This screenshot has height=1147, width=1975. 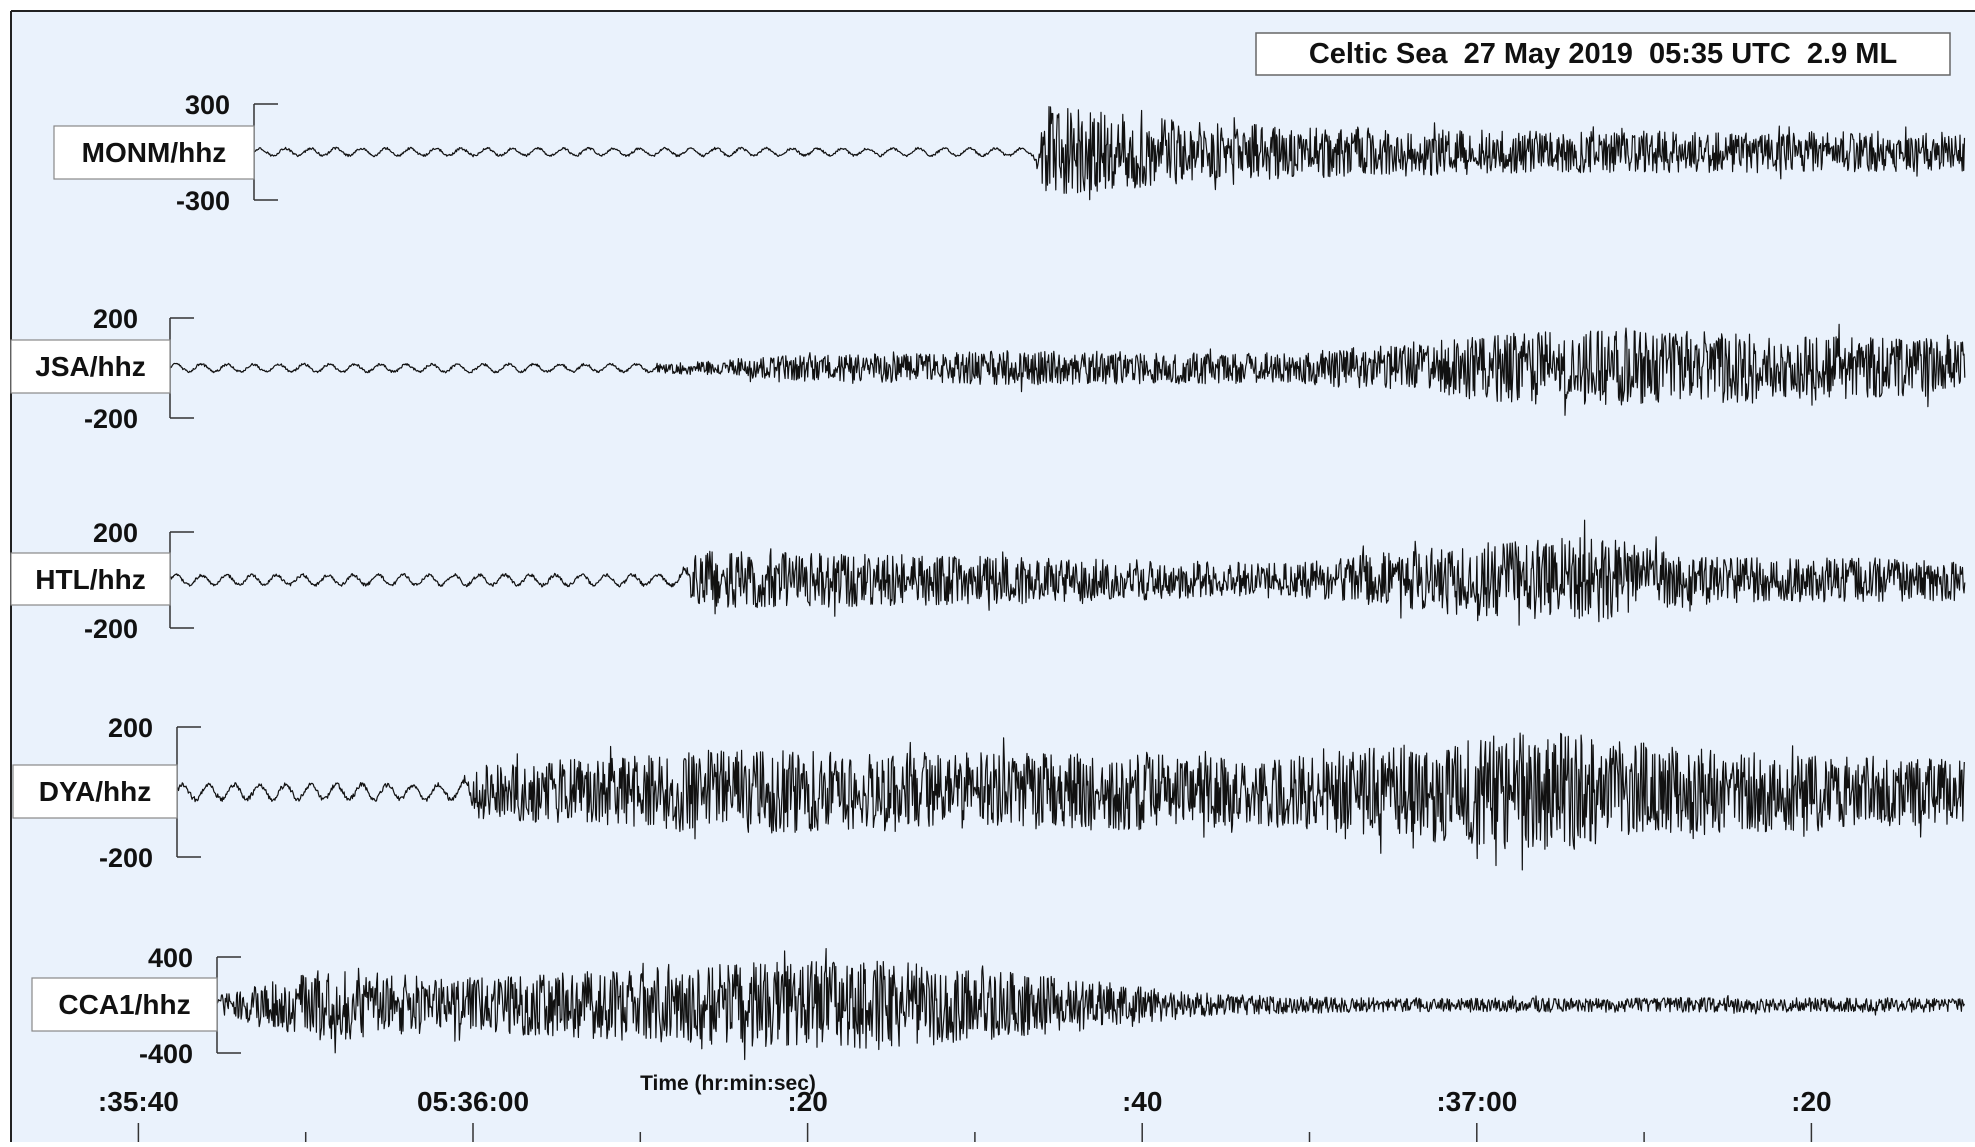 What do you see at coordinates (1476, 1101) in the screenshot?
I see `x-tick-label: :37:00` at bounding box center [1476, 1101].